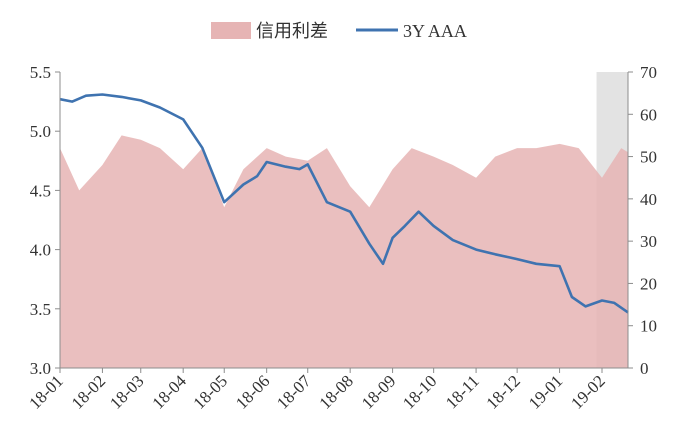 The height and width of the screenshot is (443, 679). What do you see at coordinates (40, 368) in the screenshot?
I see `left-tick-label: 3.0` at bounding box center [40, 368].